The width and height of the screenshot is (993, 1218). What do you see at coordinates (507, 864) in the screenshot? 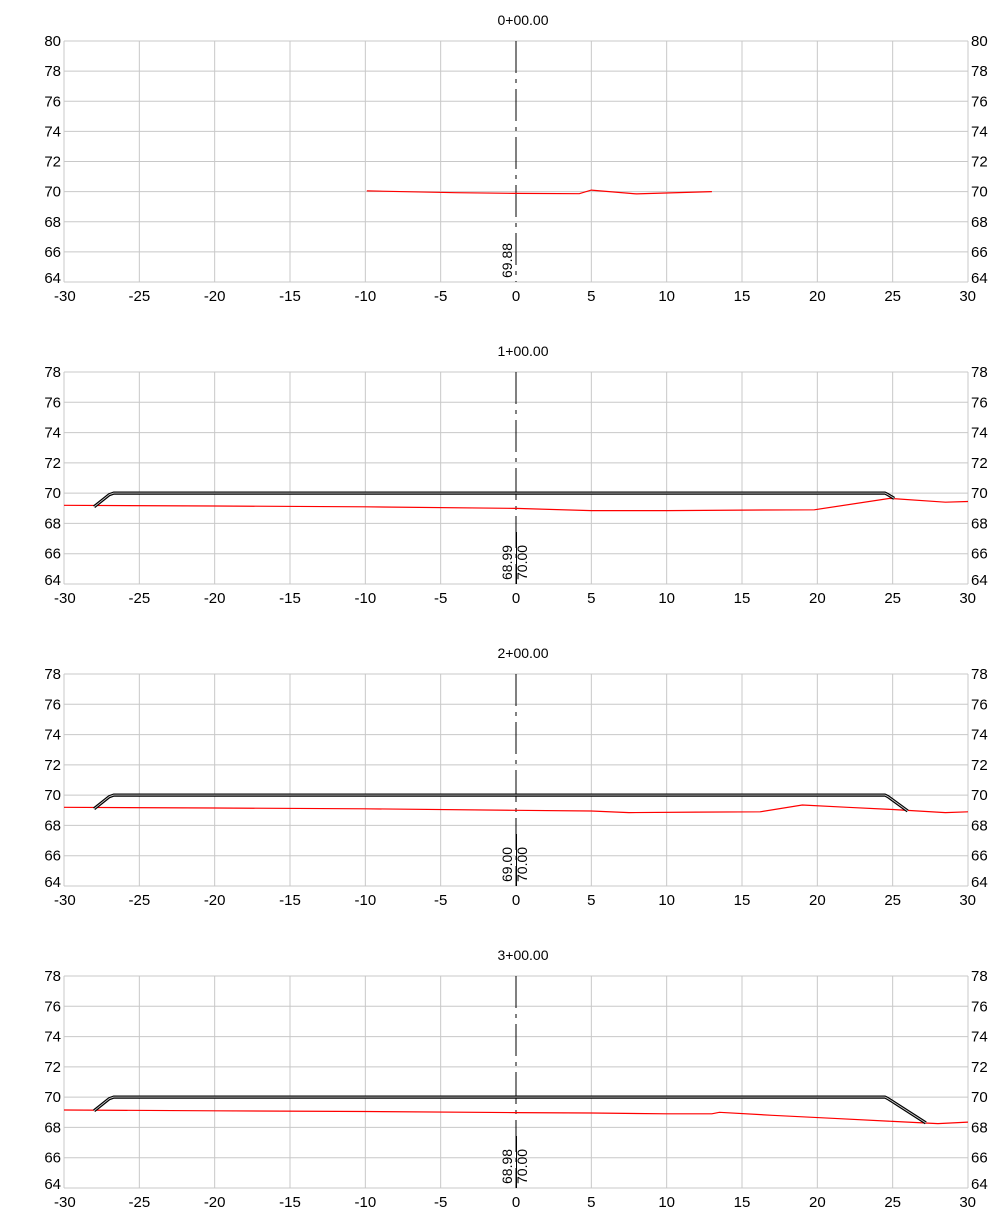
I see `centerline-elevation-label: 69.00` at bounding box center [507, 864].